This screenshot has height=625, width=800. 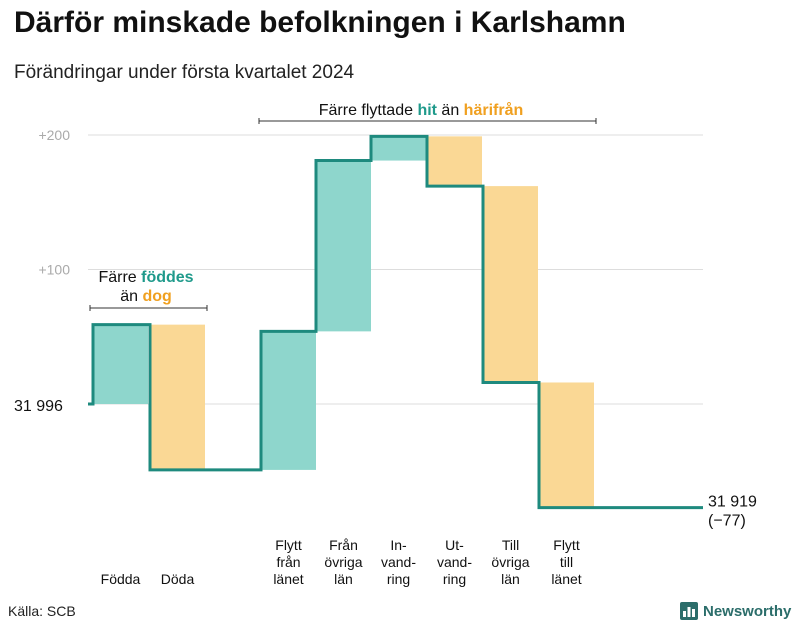 I want to click on brand-name: Newsworthy, so click(x=747, y=611).